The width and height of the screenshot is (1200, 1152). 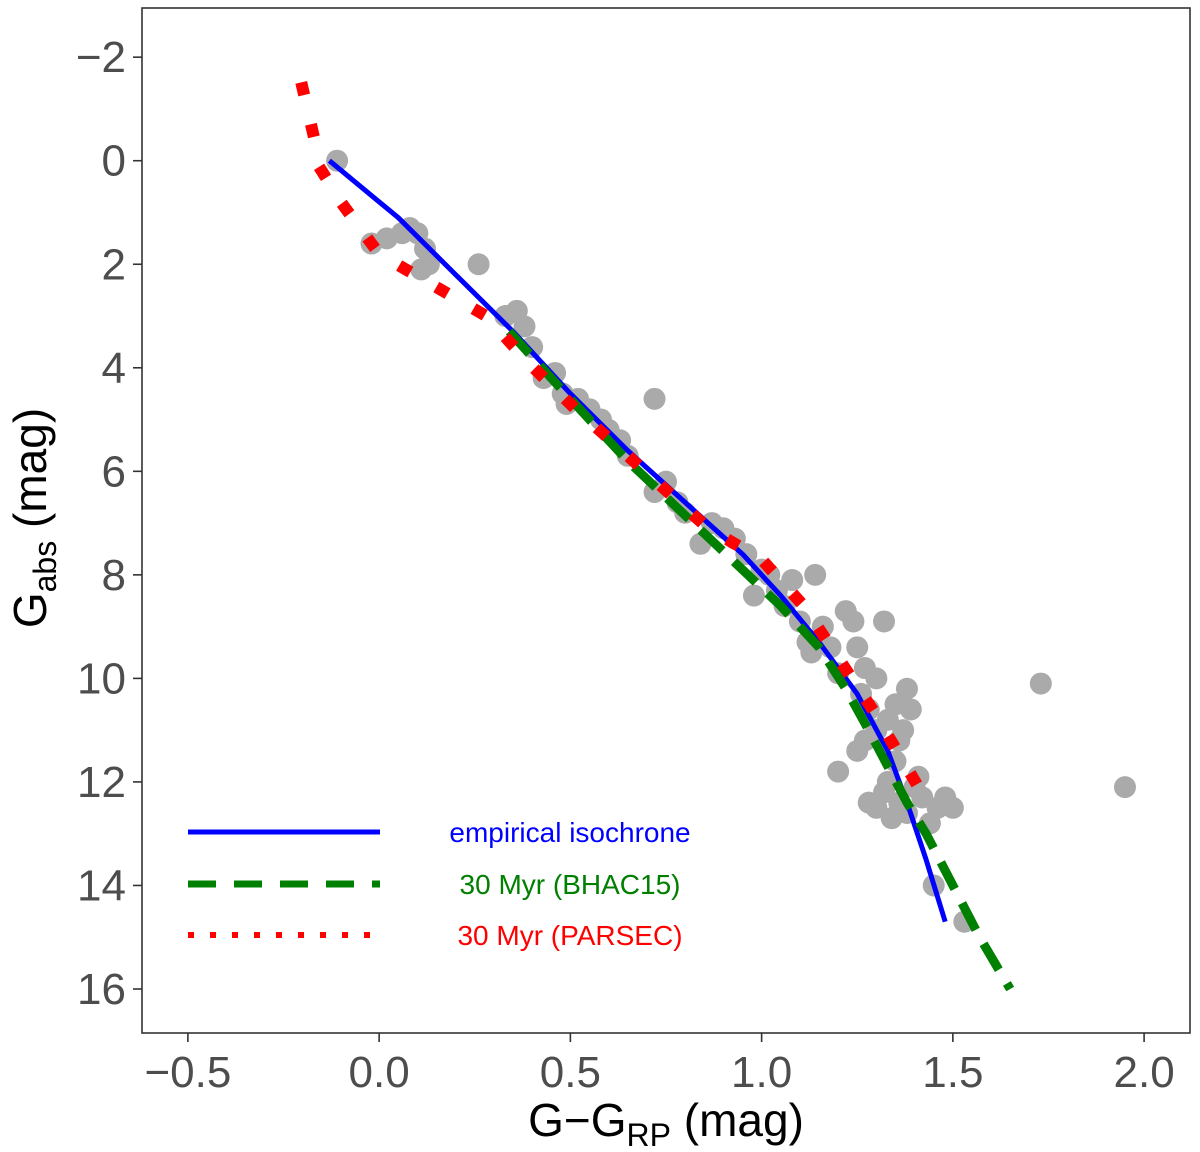 What do you see at coordinates (649, 1134) in the screenshot?
I see `x-axis-title-sub: RP` at bounding box center [649, 1134].